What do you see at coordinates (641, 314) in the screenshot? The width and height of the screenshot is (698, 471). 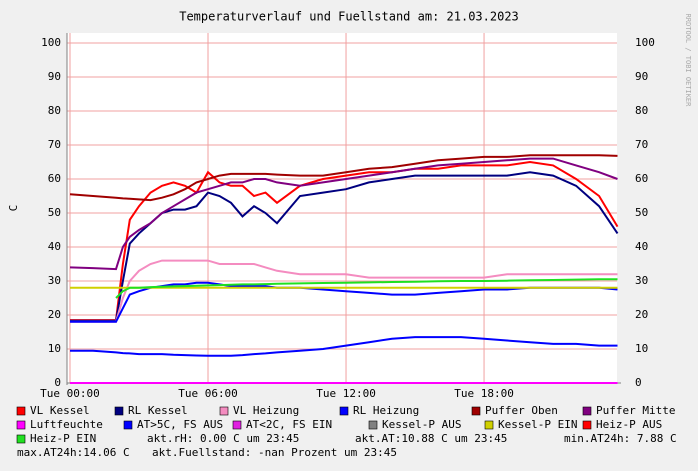 I see `y2-tick-label: 20` at bounding box center [641, 314].